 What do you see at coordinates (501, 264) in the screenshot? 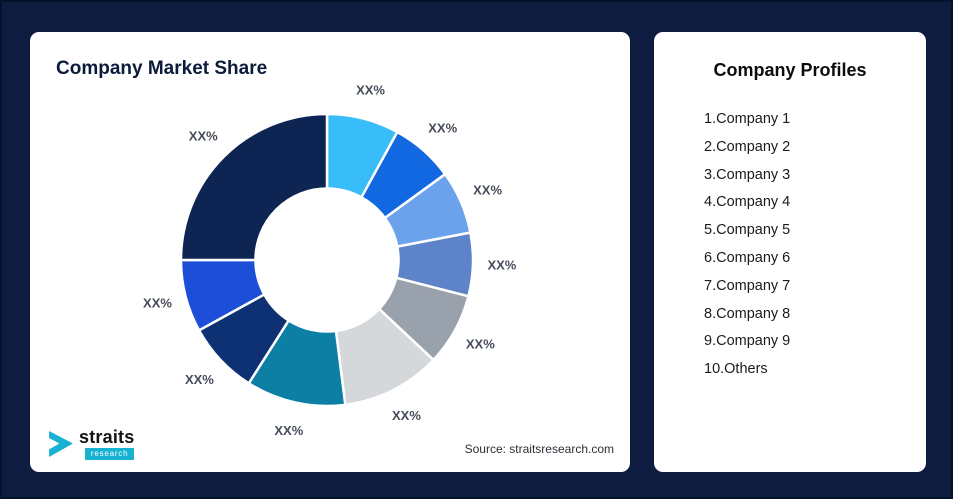
I see `slice-label-4: XX%` at bounding box center [501, 264].